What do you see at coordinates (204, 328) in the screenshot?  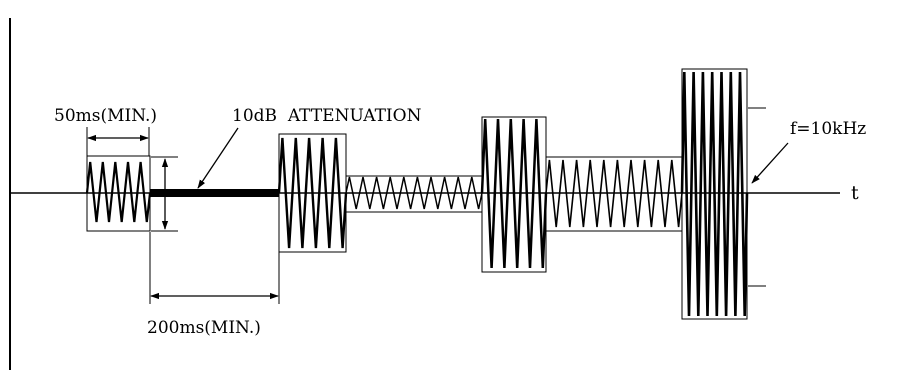 I see `min-gap-label: 200ms(MIN.)` at bounding box center [204, 328].